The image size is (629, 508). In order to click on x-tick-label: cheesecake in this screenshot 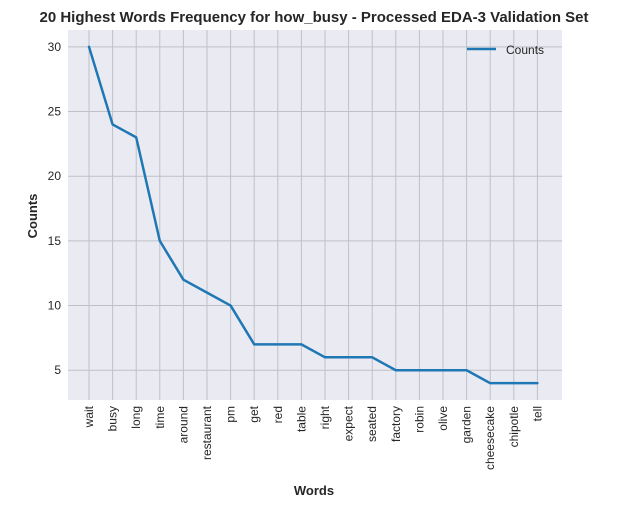, I will do `click(490, 438)`.